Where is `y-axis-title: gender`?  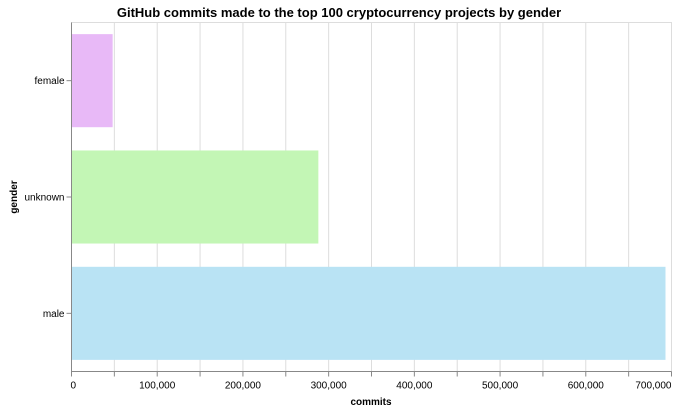 y-axis-title: gender is located at coordinates (14, 196).